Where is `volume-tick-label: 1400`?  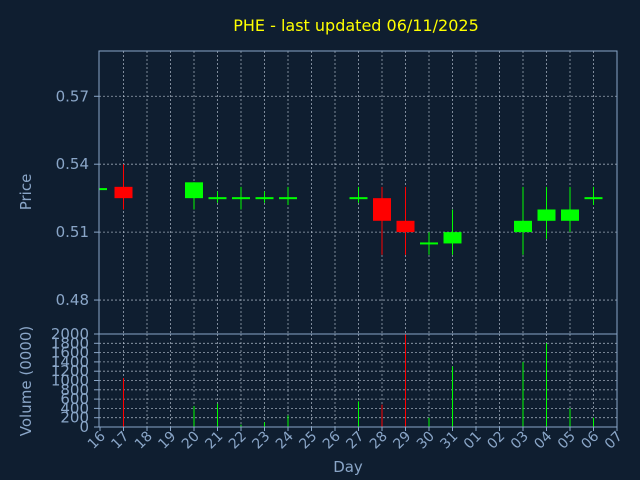
volume-tick-label: 1400 is located at coordinates (70, 362).